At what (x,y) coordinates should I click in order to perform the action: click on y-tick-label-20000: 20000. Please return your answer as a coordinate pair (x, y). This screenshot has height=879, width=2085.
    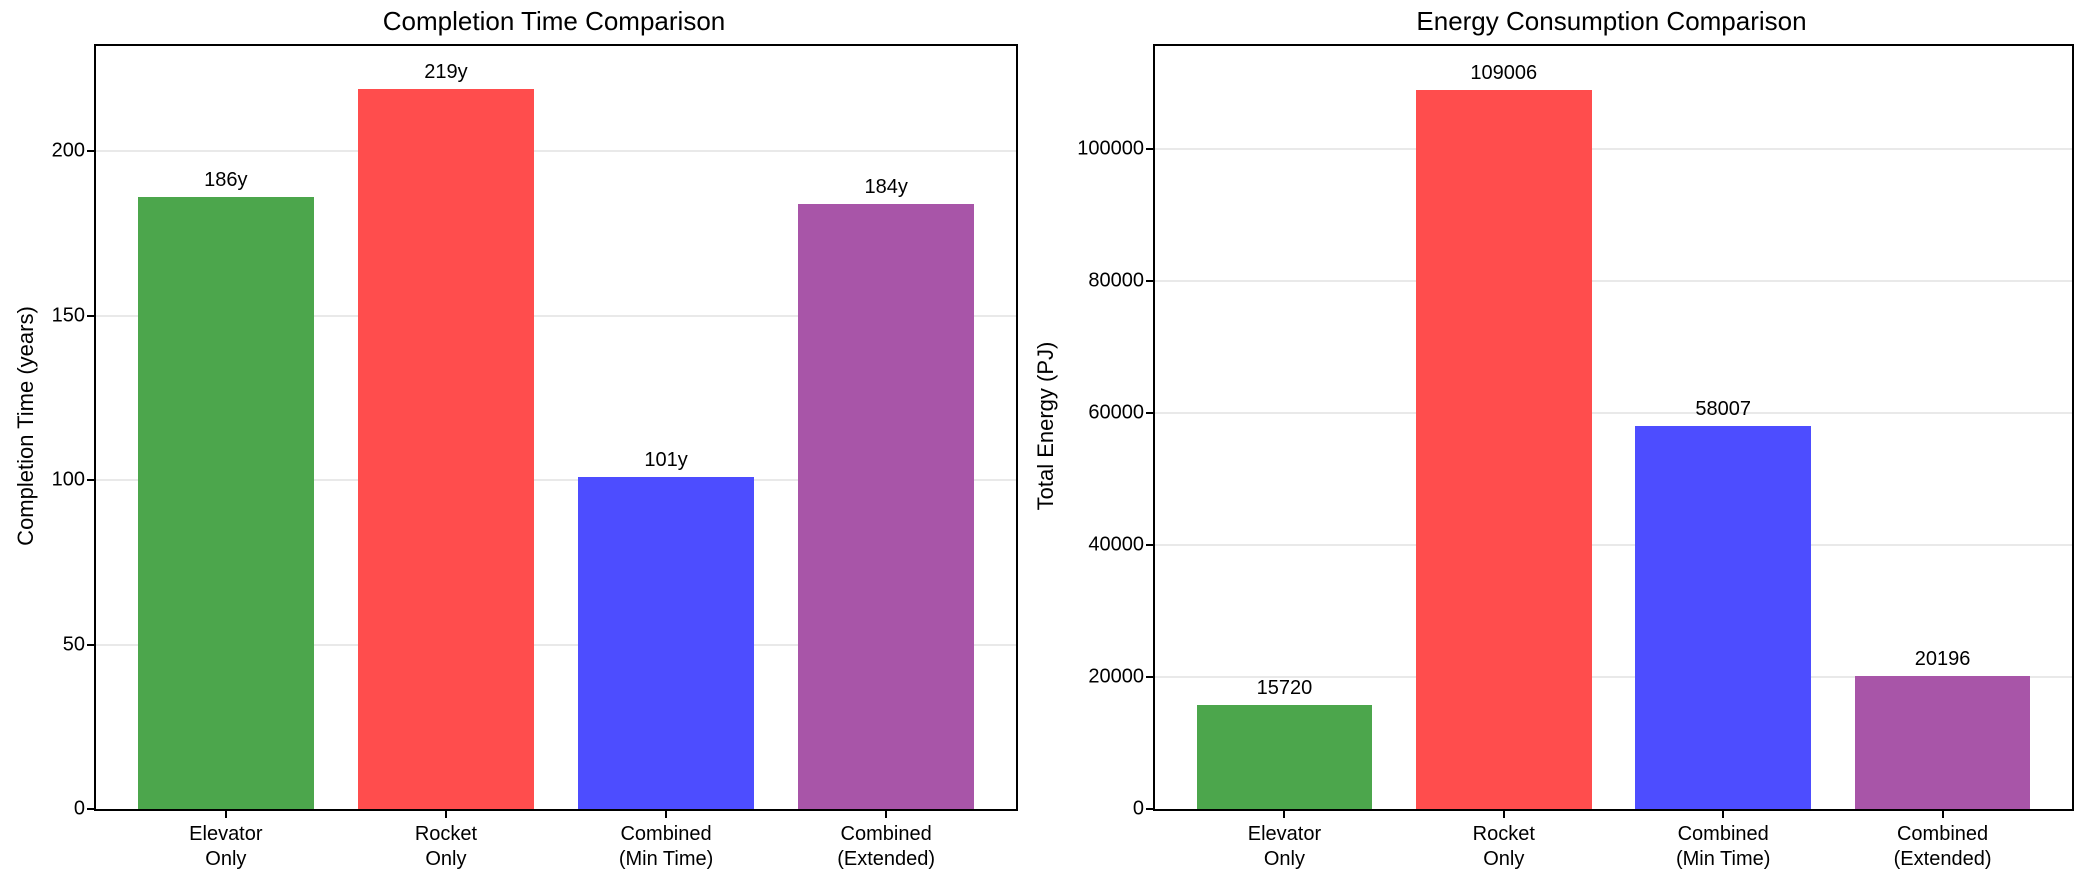
    Looking at the image, I should click on (1116, 676).